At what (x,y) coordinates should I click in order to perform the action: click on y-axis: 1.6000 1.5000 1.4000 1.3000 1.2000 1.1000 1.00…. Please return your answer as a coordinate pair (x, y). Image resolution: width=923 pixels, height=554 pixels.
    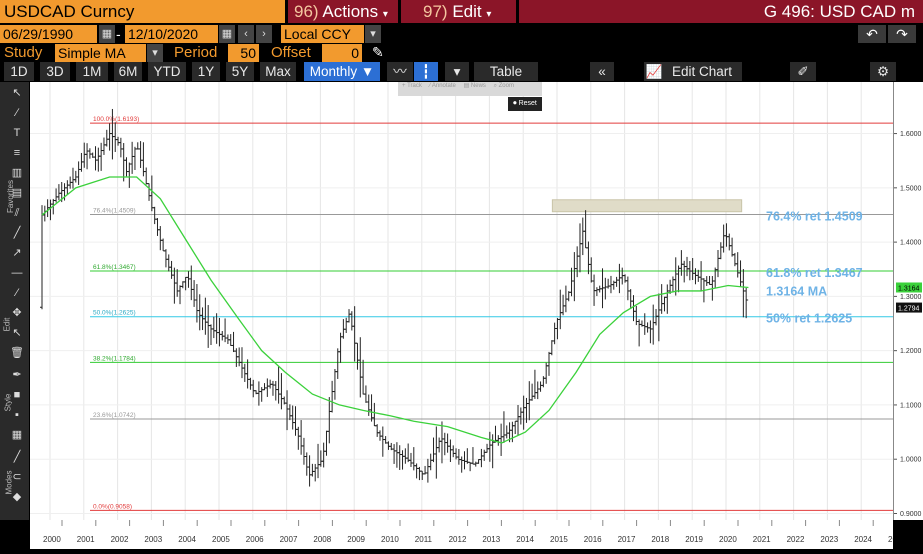
    Looking at the image, I should click on (908, 301).